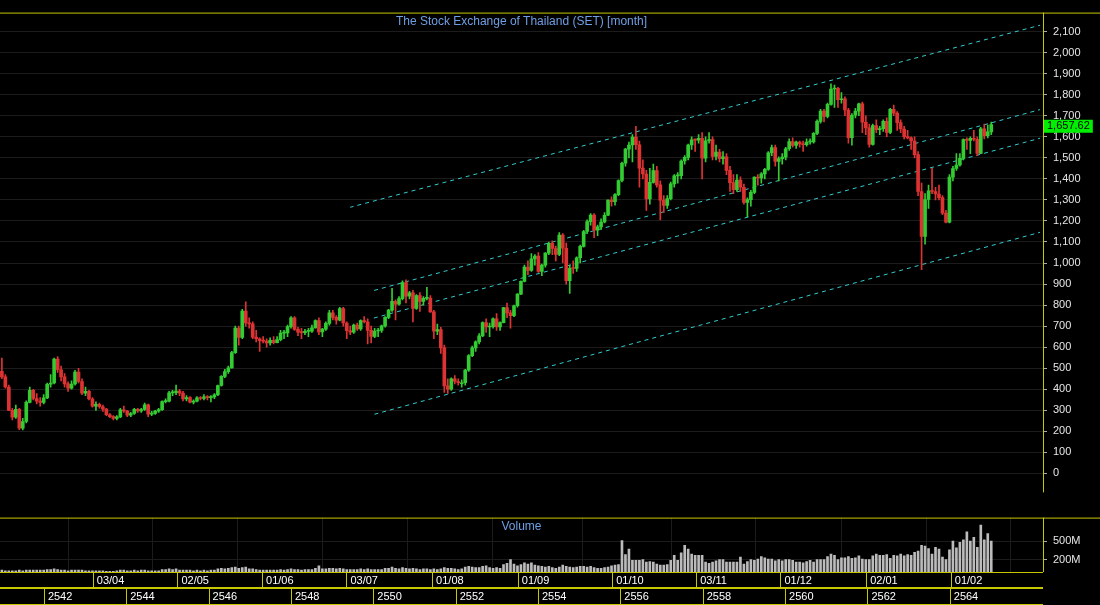  Describe the element at coordinates (389, 595) in the screenshot. I see `x2-tick-label: 2550` at that location.